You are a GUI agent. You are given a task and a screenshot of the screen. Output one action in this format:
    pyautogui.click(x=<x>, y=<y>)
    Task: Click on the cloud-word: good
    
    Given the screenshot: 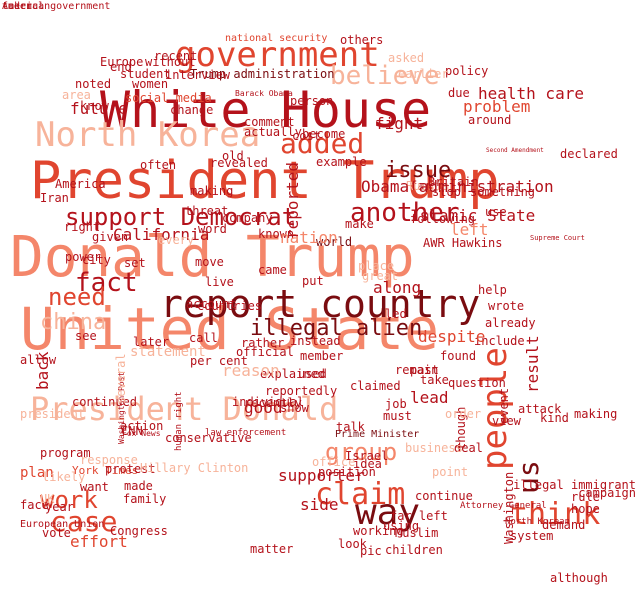 What is the action you would take?
    pyautogui.click(x=263, y=407)
    